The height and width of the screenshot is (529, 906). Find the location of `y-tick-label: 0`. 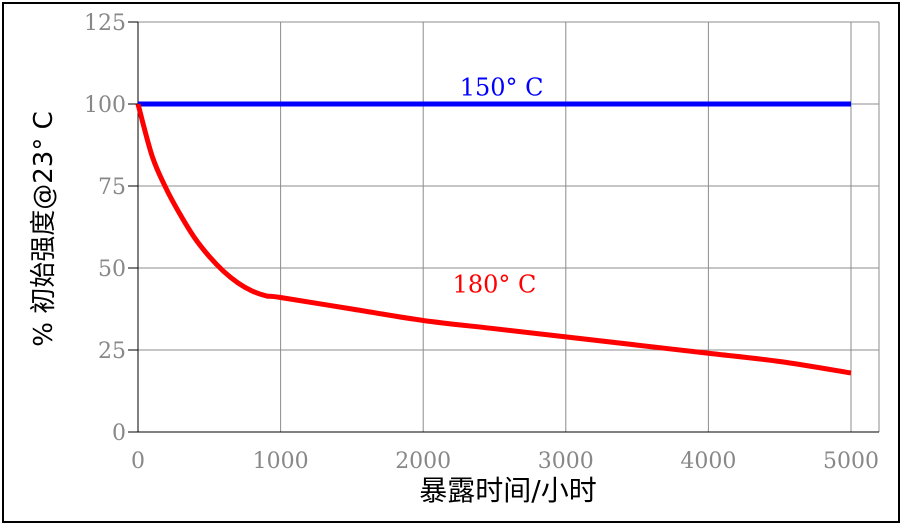

y-tick-label: 0 is located at coordinates (119, 433).